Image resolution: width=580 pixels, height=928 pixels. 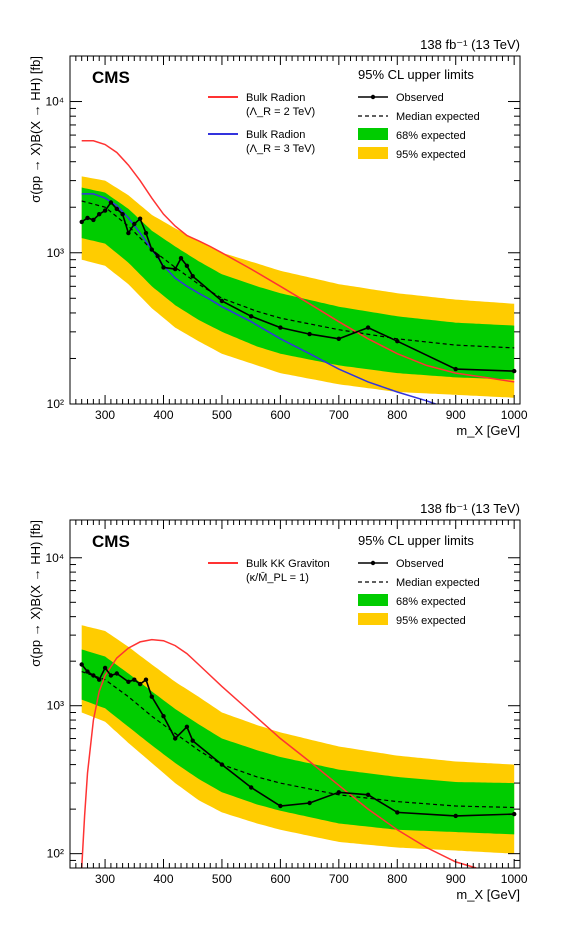 I want to click on panel-1-x-tick-label: 900, so click(x=456, y=879).